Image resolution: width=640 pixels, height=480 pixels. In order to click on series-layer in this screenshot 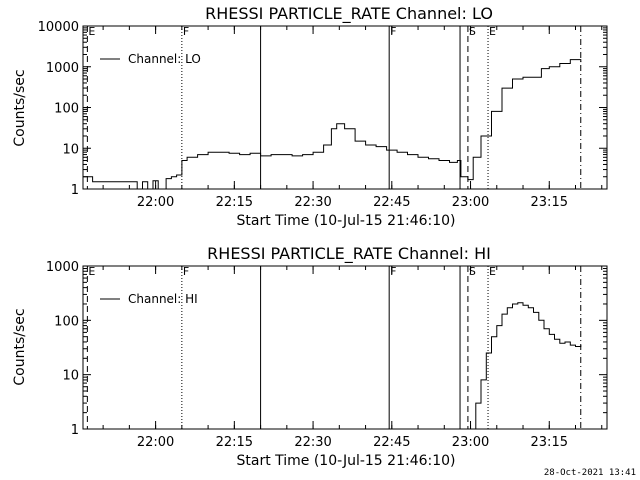, I will do `click(526, 366)`.